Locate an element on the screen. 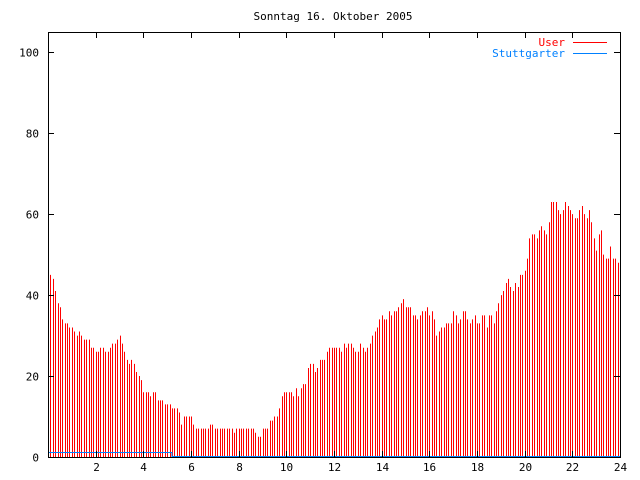  y-tick-label: 20 is located at coordinates (32, 377).